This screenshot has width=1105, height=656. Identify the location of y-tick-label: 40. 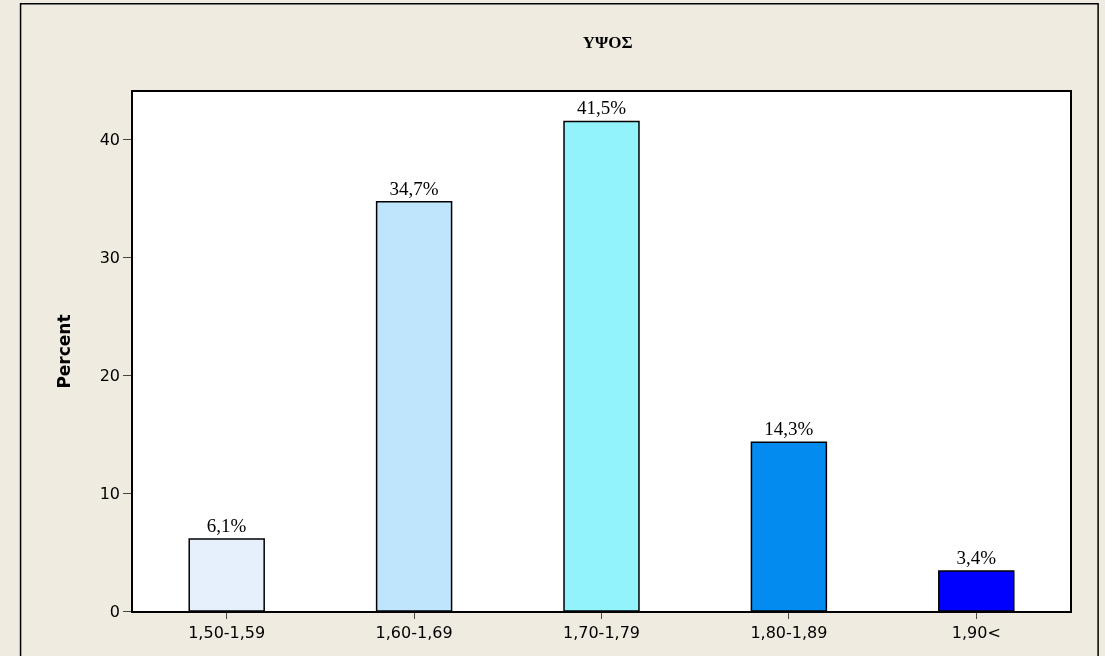
(110, 139).